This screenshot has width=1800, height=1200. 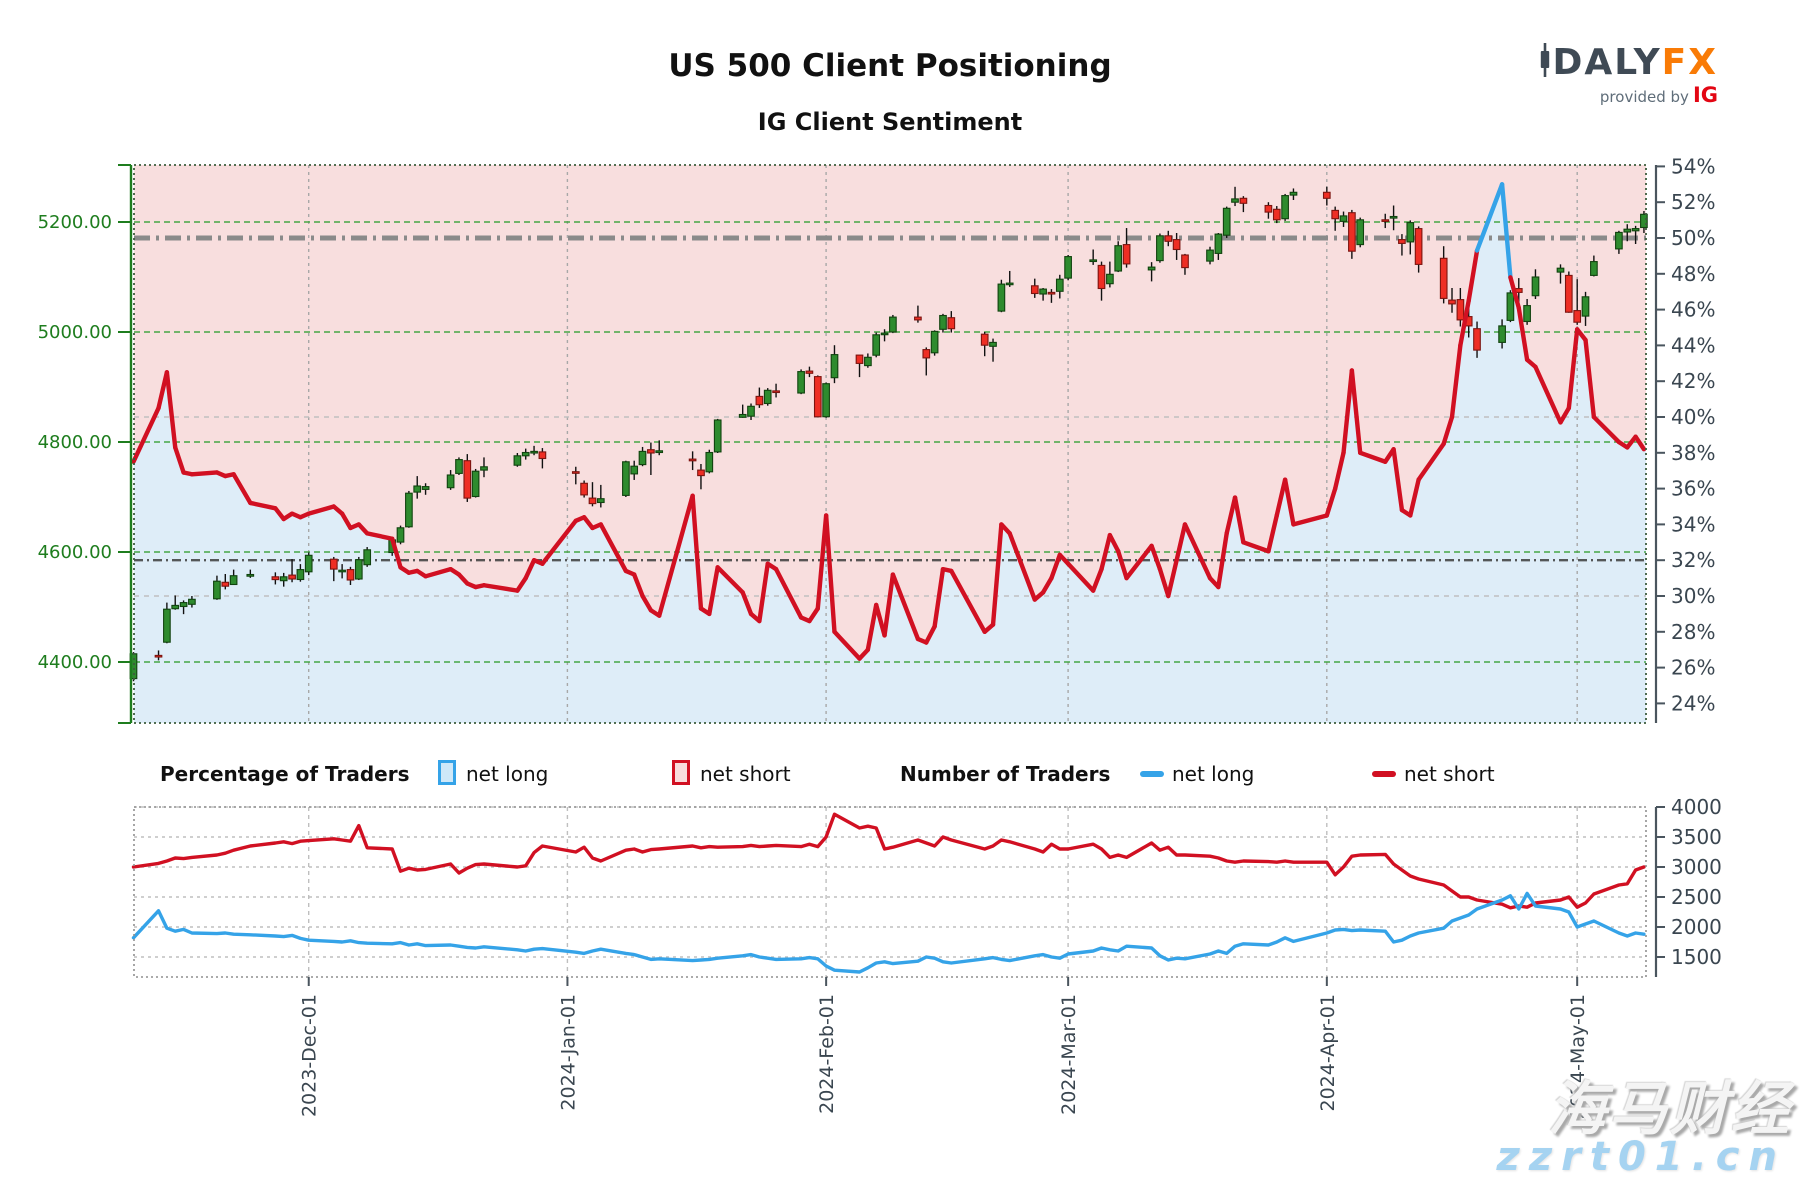 I want to click on svg-text: 36%, so click(x=1693, y=489).